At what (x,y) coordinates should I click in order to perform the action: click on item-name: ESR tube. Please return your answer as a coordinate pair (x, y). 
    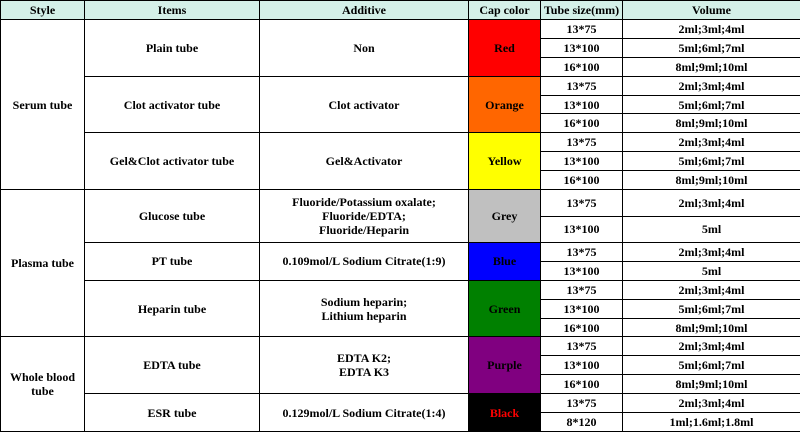
    Looking at the image, I should click on (172, 413).